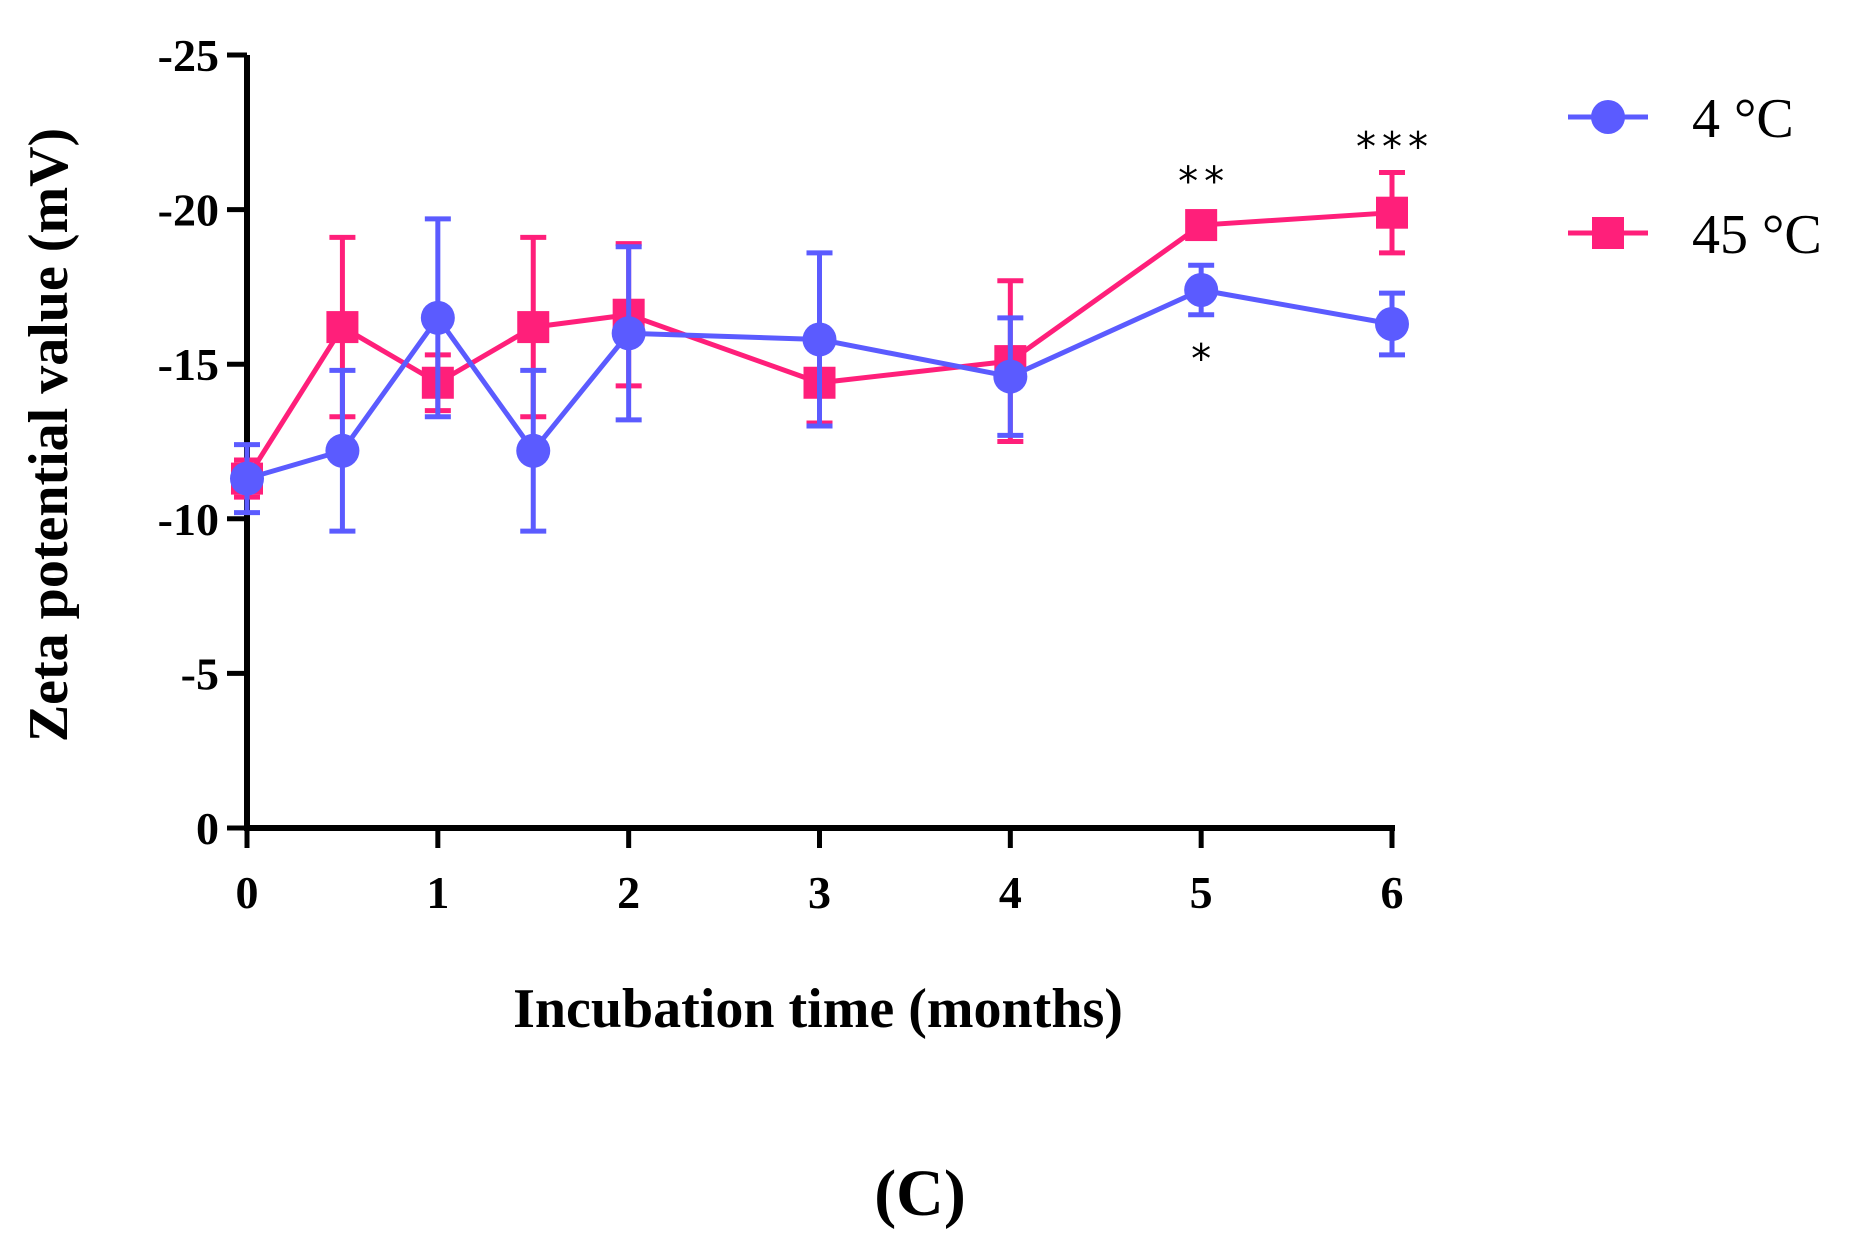 This screenshot has height=1257, width=1860. What do you see at coordinates (920, 1193) in the screenshot?
I see `panel-label: (C)` at bounding box center [920, 1193].